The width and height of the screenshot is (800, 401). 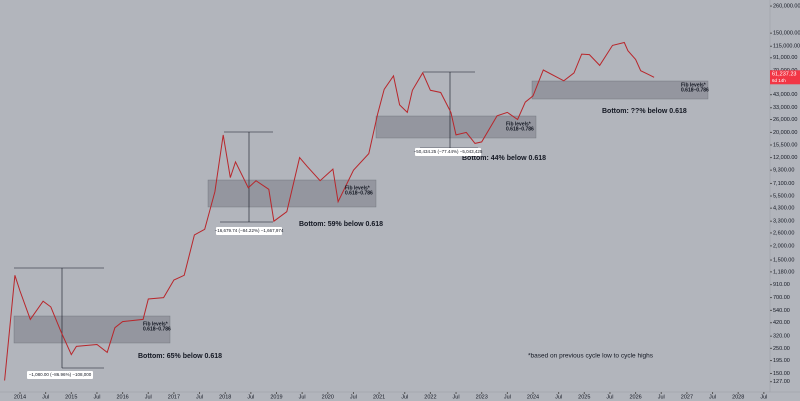 I want to click on price-label-bg, so click(x=785, y=77).